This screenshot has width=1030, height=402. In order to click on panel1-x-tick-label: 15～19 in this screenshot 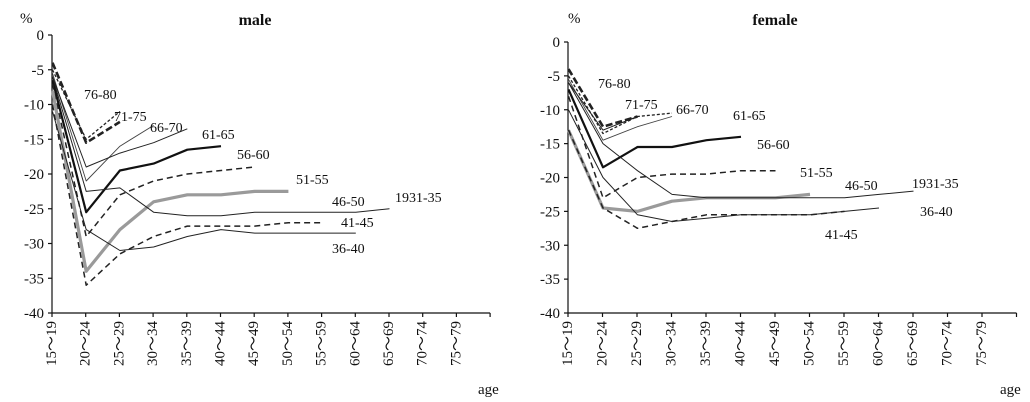, I will do `click(52, 343)`.